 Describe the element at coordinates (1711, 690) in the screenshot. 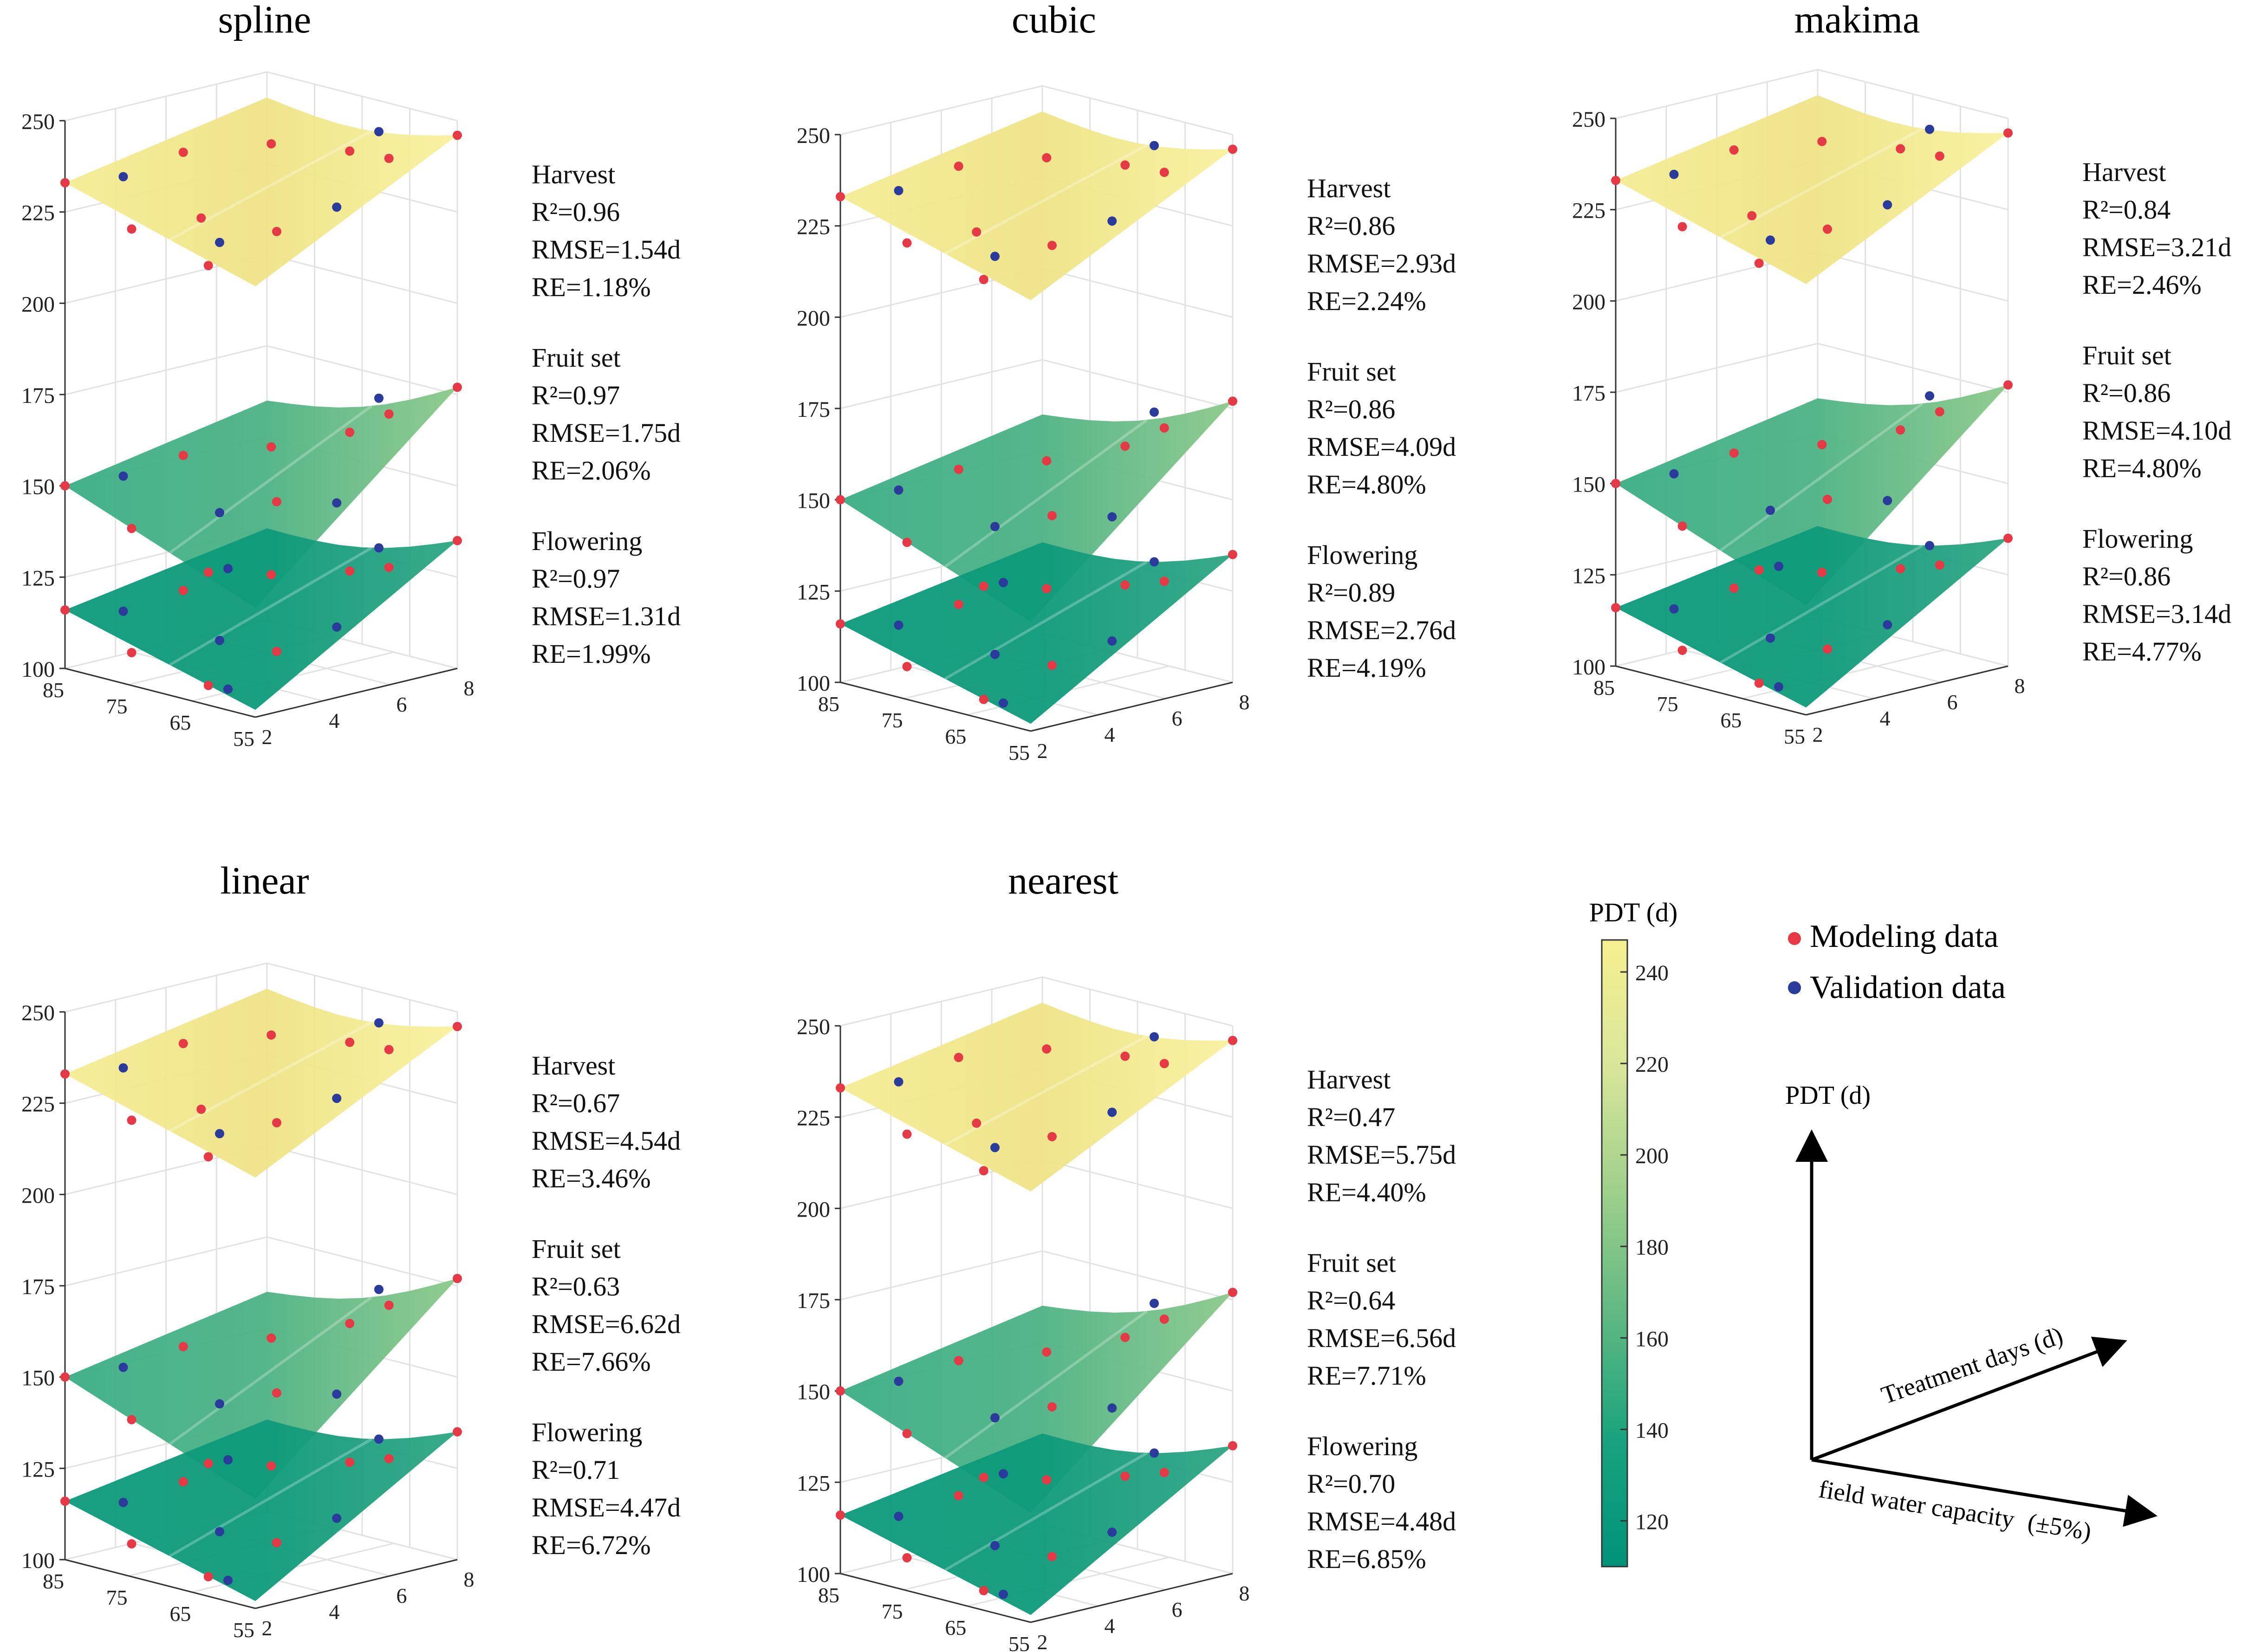

I see `y-axis-line` at that location.